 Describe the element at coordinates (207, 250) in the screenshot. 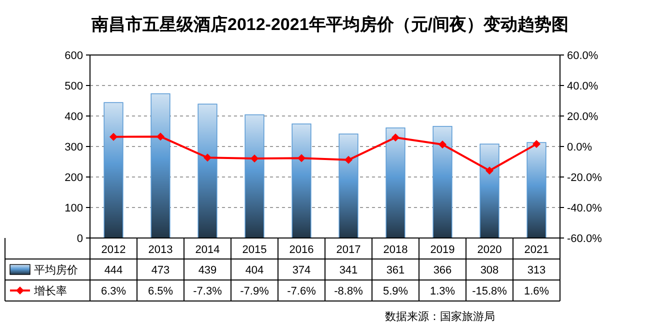

I see `x-tick-label: 2014` at that location.